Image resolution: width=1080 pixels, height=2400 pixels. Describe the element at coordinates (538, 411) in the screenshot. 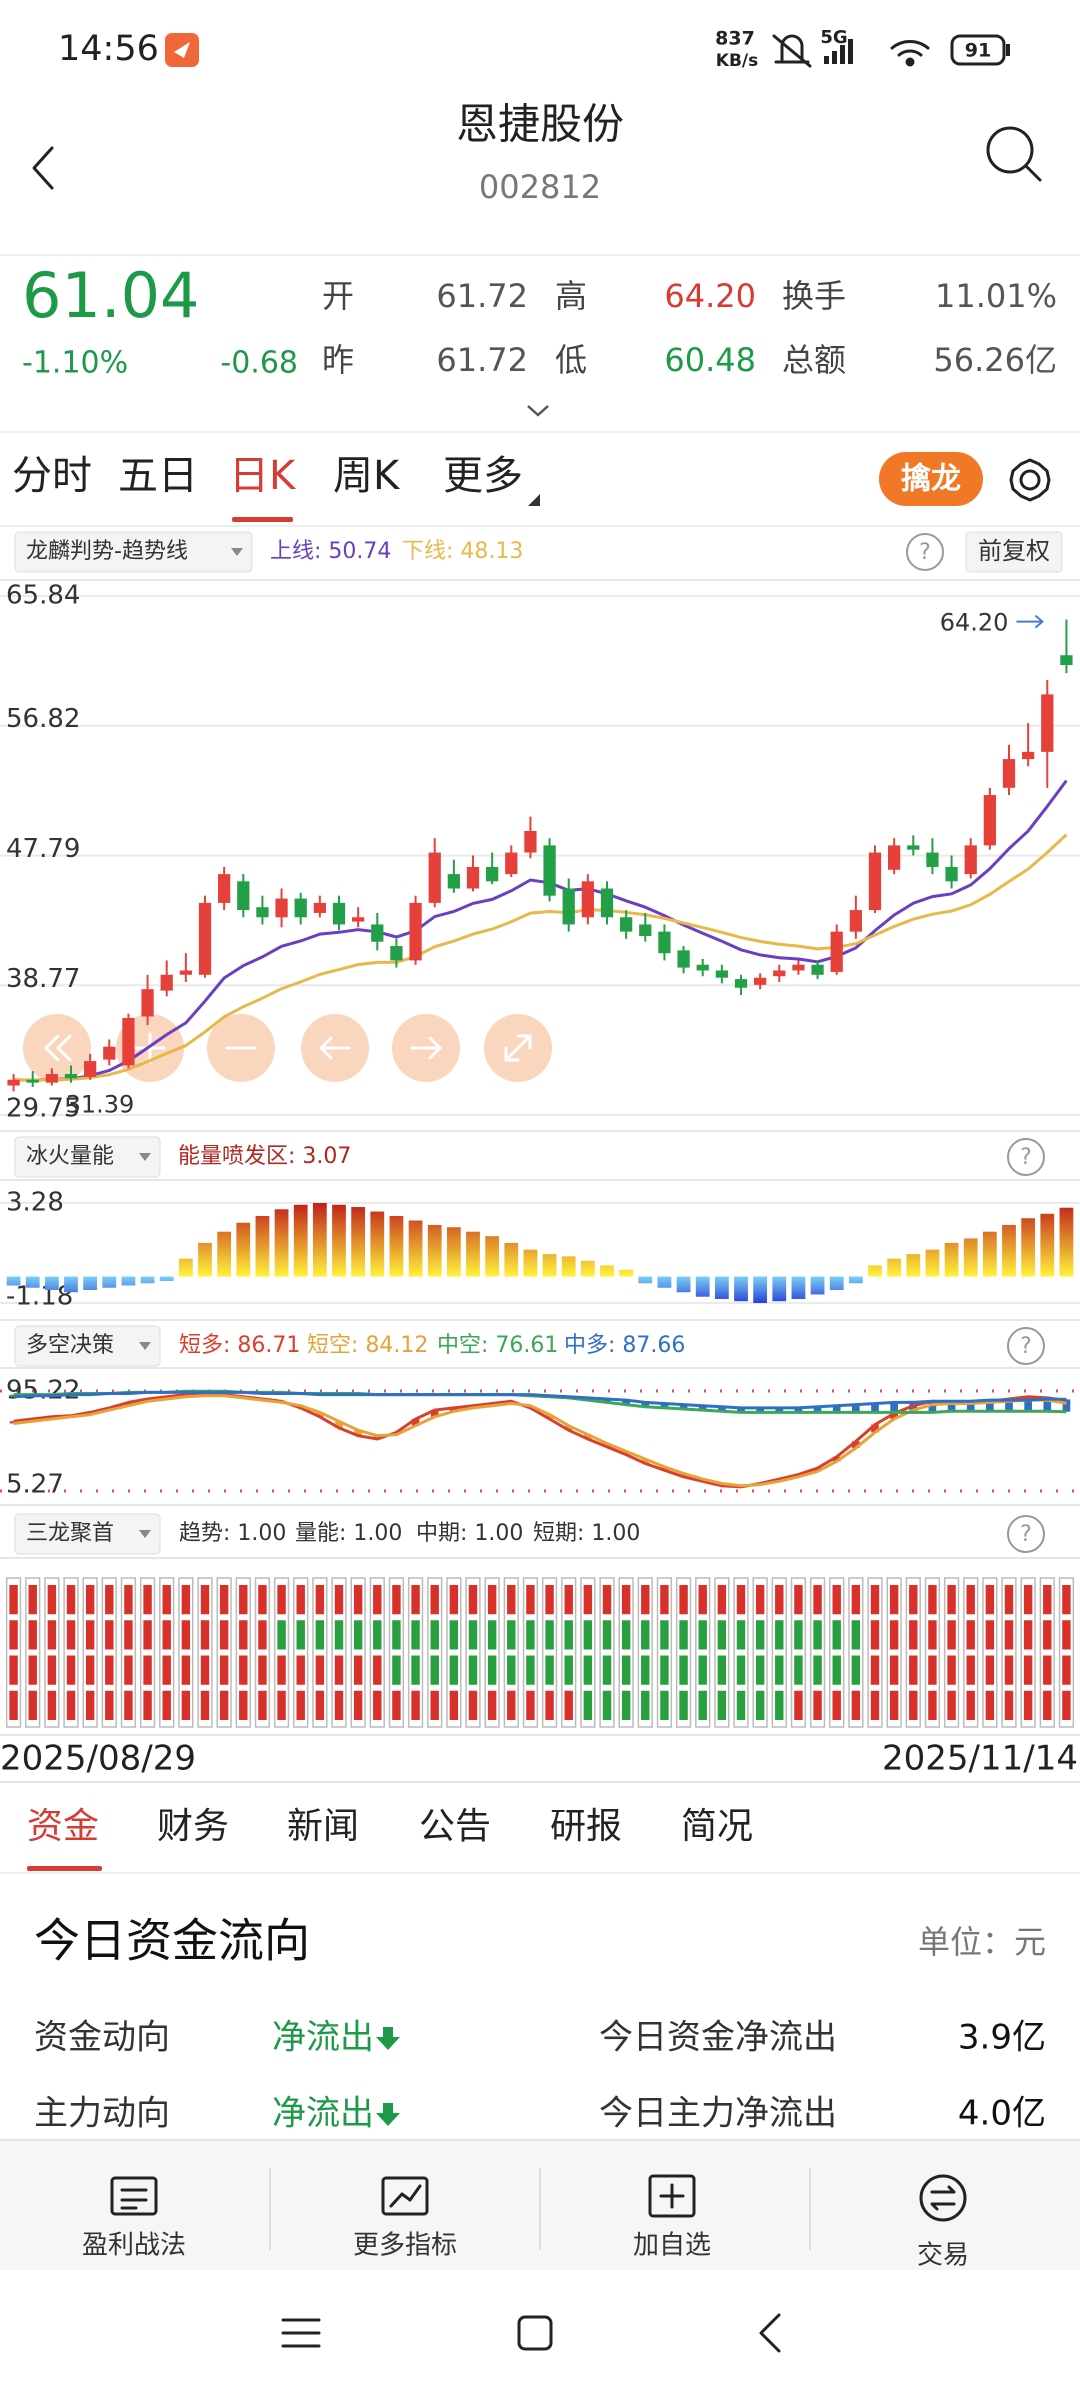

I see `expand-chevron` at that location.